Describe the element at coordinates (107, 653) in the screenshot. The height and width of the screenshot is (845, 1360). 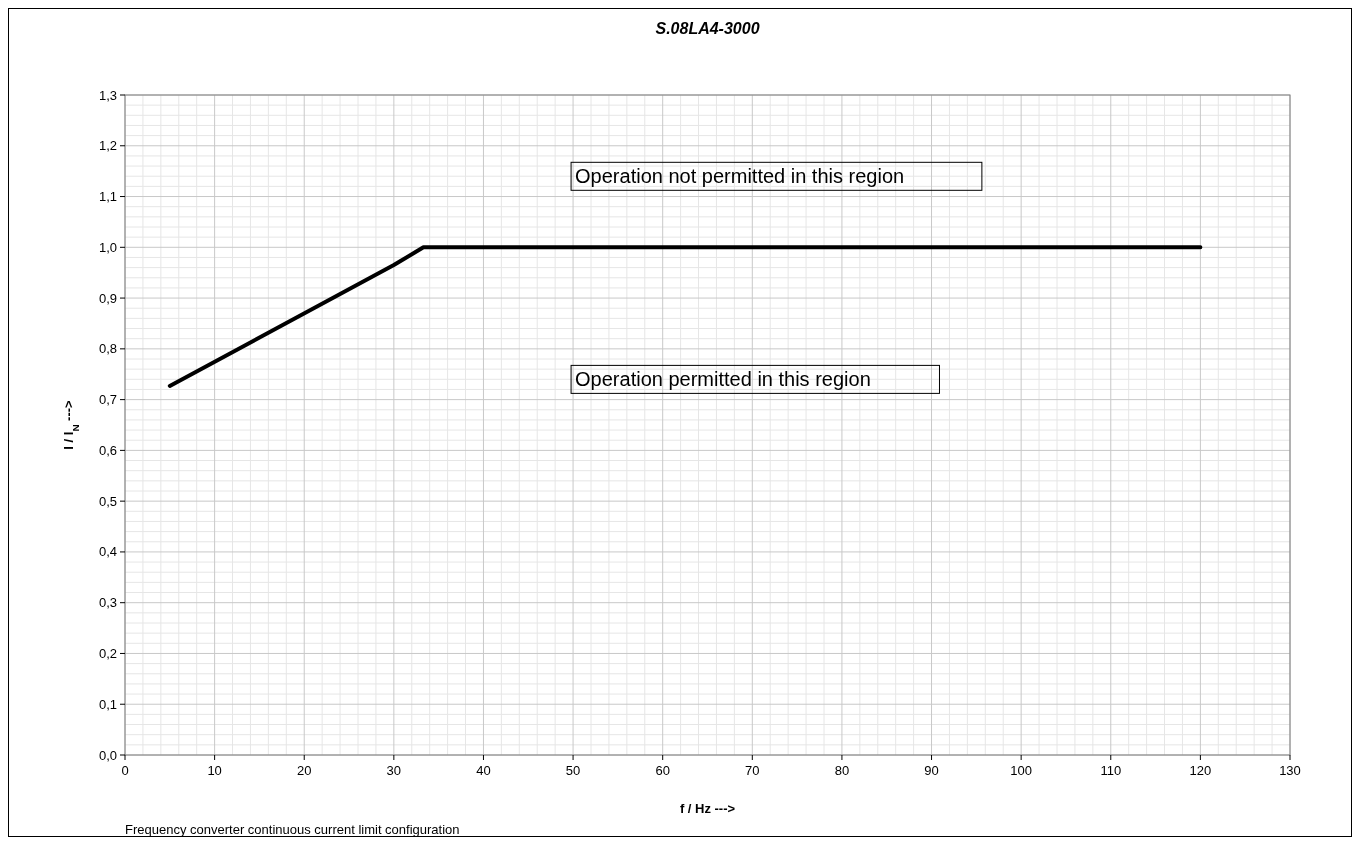
I see `y-tick-label: 0,2` at that location.